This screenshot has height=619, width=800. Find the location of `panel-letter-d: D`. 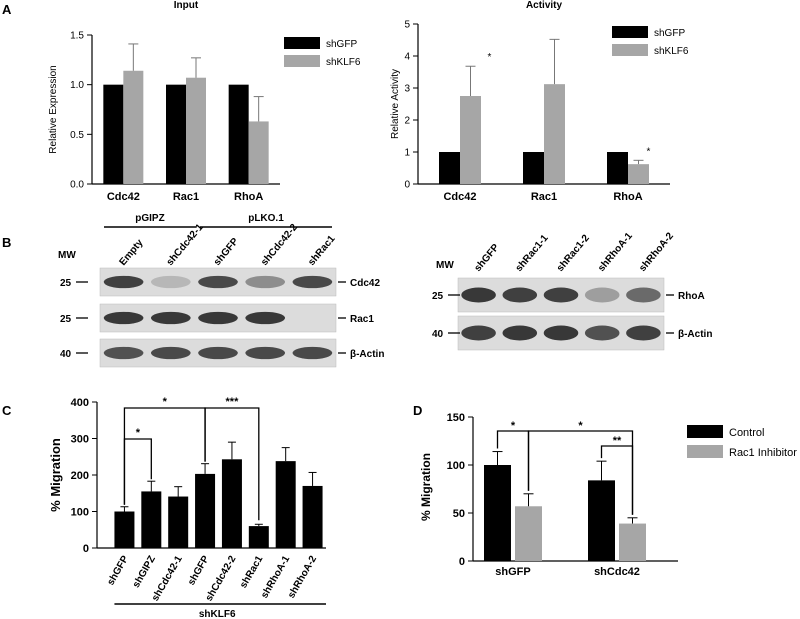

panel-letter-d: D is located at coordinates (417, 410).